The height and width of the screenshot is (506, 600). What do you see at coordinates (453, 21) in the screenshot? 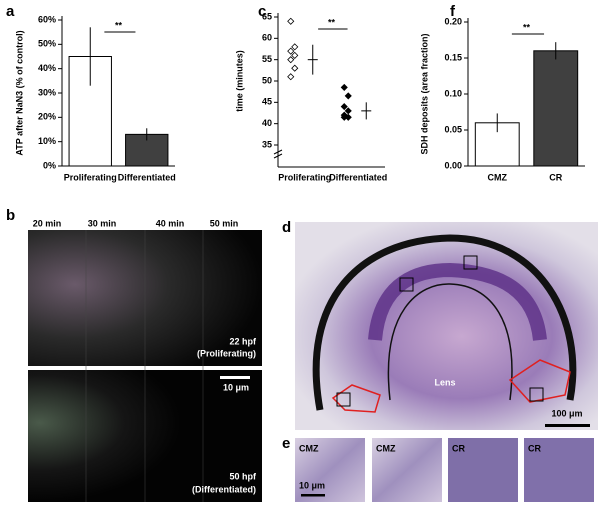
I see `y-tick-label: 0.20` at bounding box center [453, 21].